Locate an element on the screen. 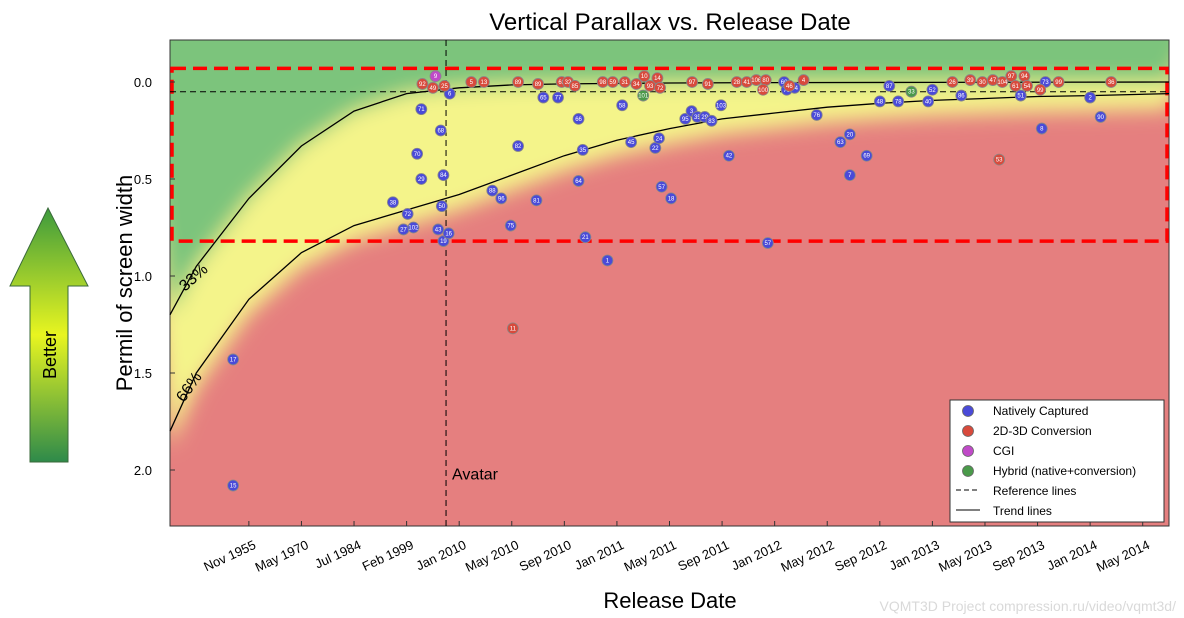  data-point: 82 is located at coordinates (518, 146).